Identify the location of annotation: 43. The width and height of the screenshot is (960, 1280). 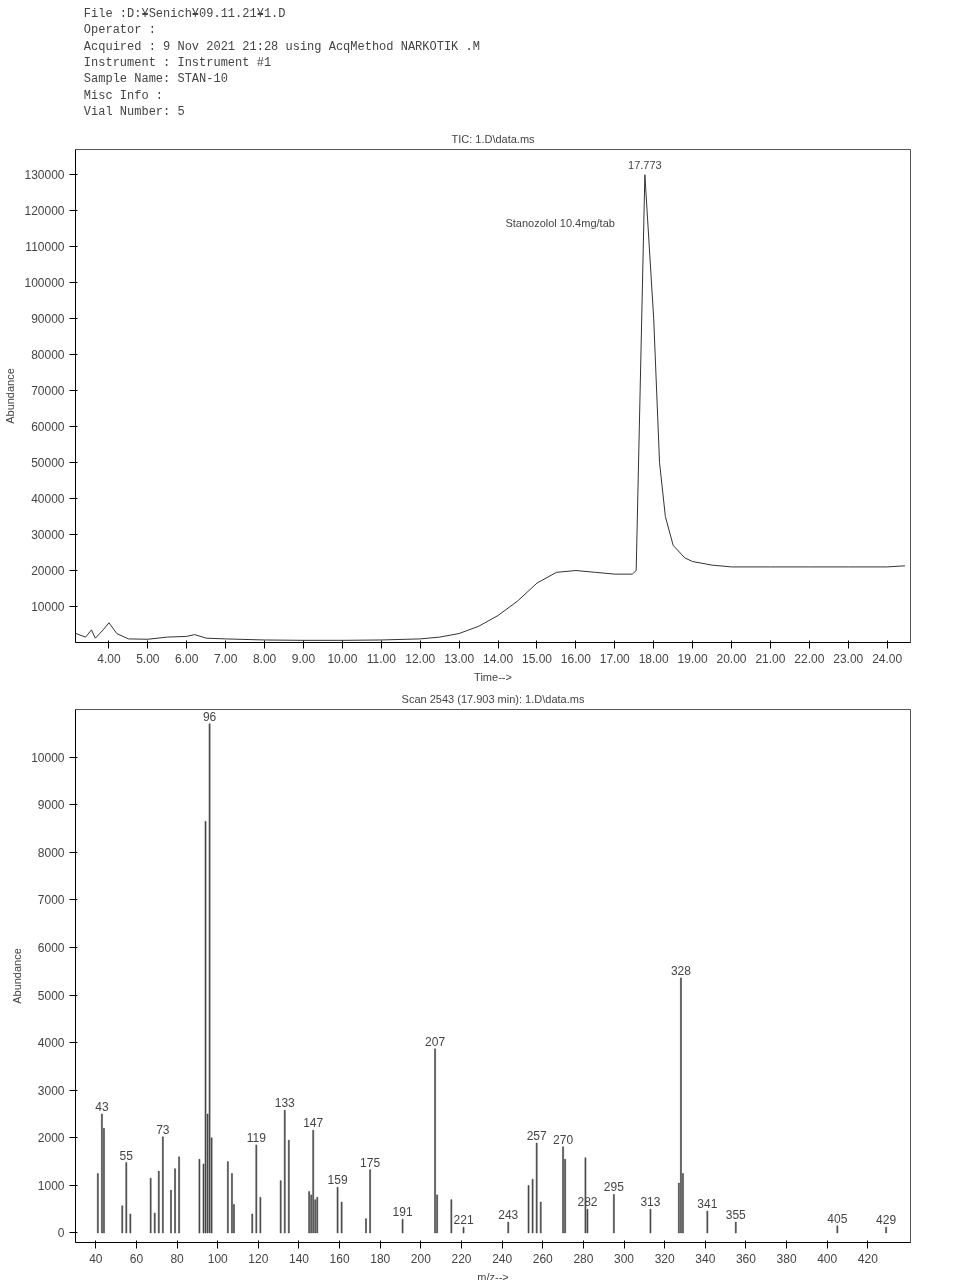
(102, 1107).